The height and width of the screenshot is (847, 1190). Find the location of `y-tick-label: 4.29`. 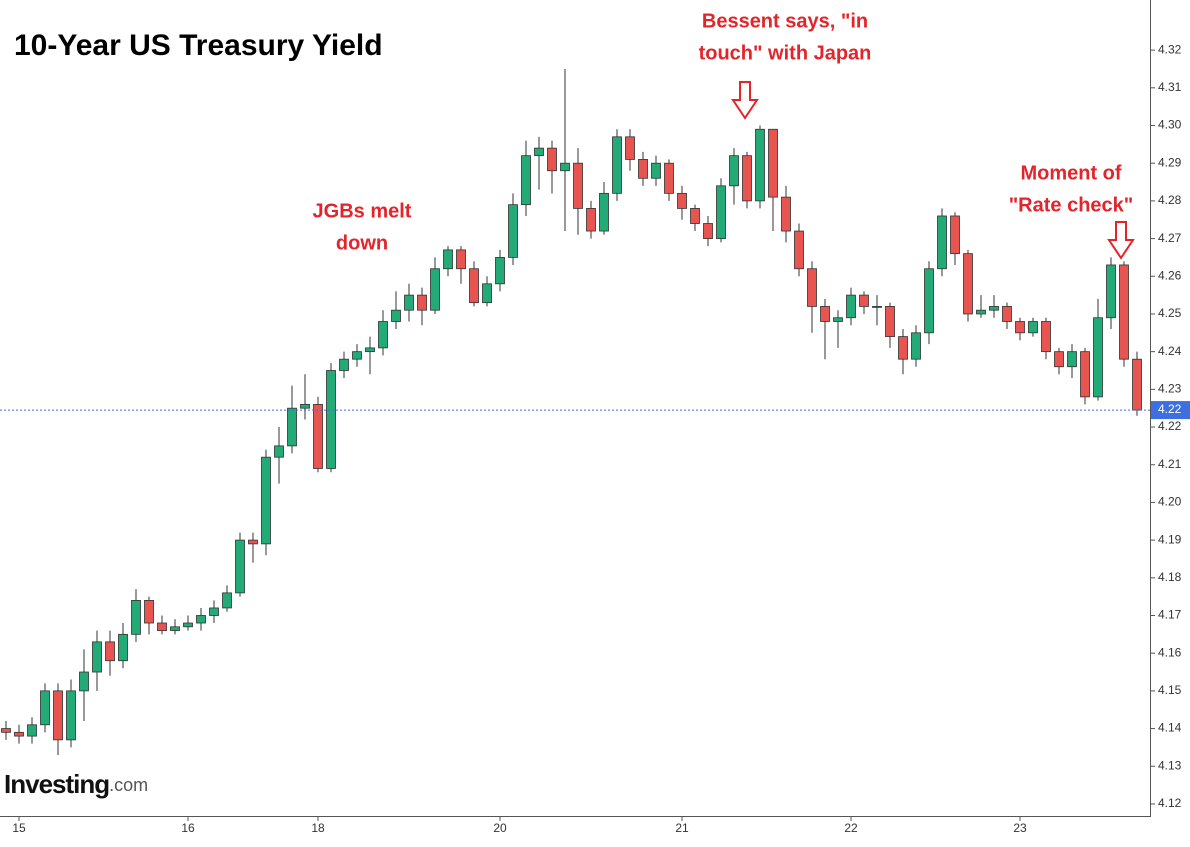

y-tick-label: 4.29 is located at coordinates (1170, 162).